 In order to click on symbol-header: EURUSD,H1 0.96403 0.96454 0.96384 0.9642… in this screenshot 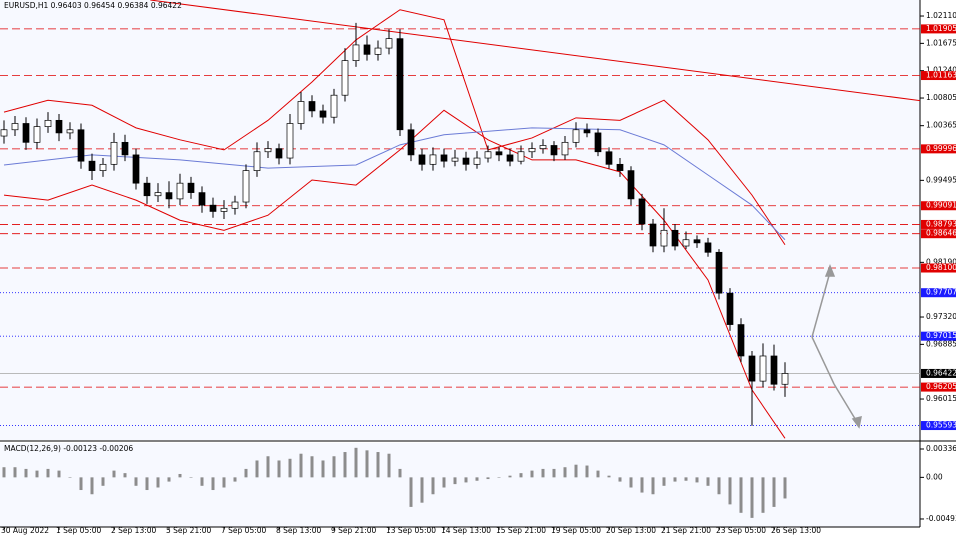, I will do `click(93, 5)`.